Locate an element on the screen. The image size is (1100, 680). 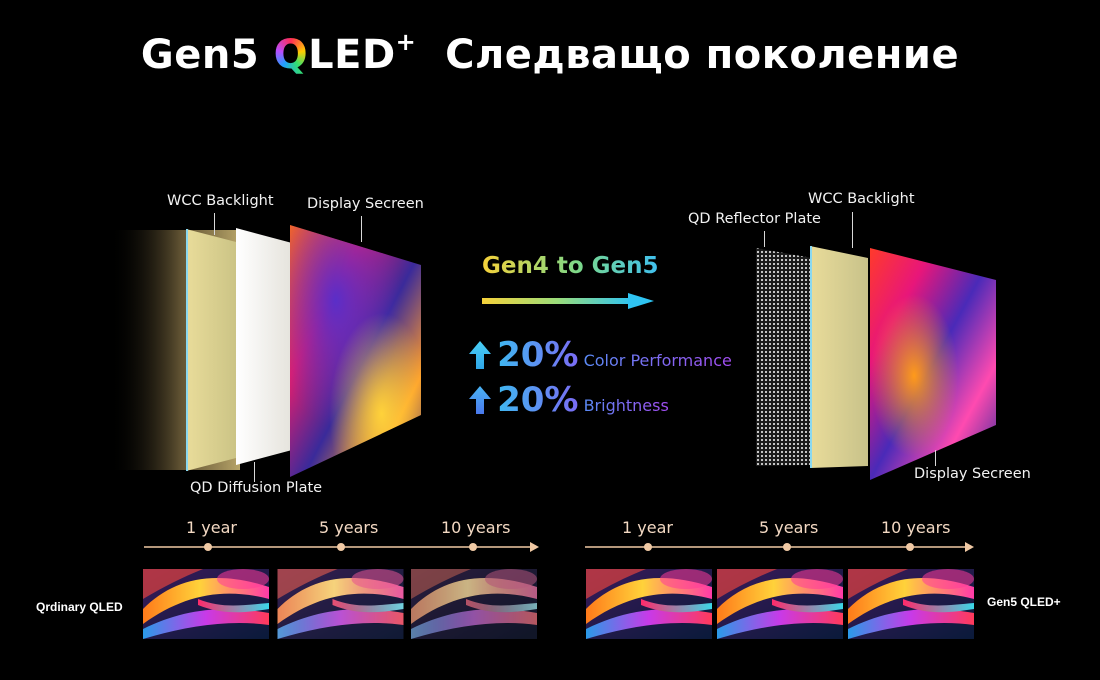
page-title: Gen5 QLED+ Следващо поколение is located at coordinates (550, 53).